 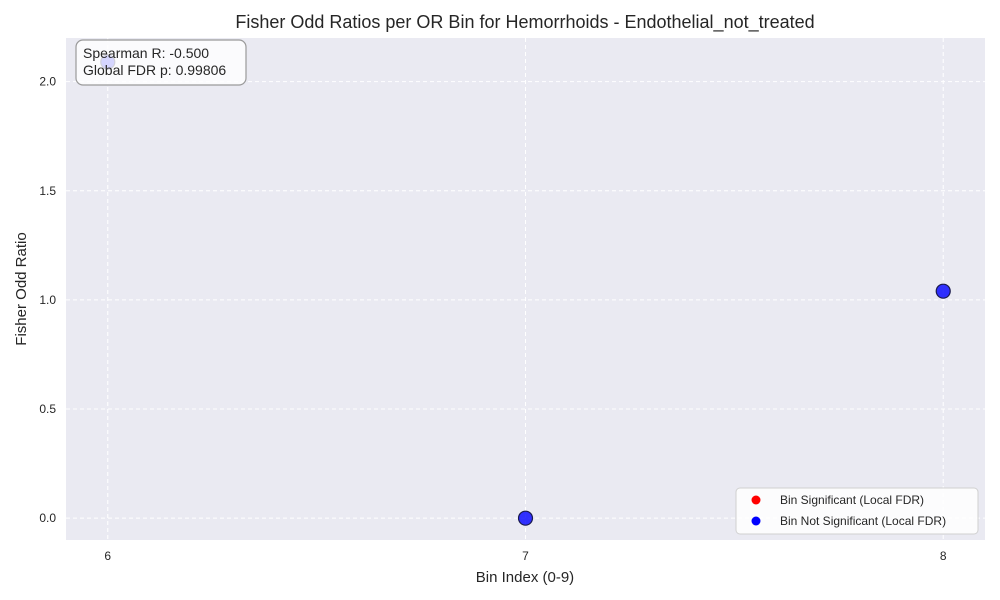 What do you see at coordinates (47, 82) in the screenshot?
I see `y-tick-label: 2.0` at bounding box center [47, 82].